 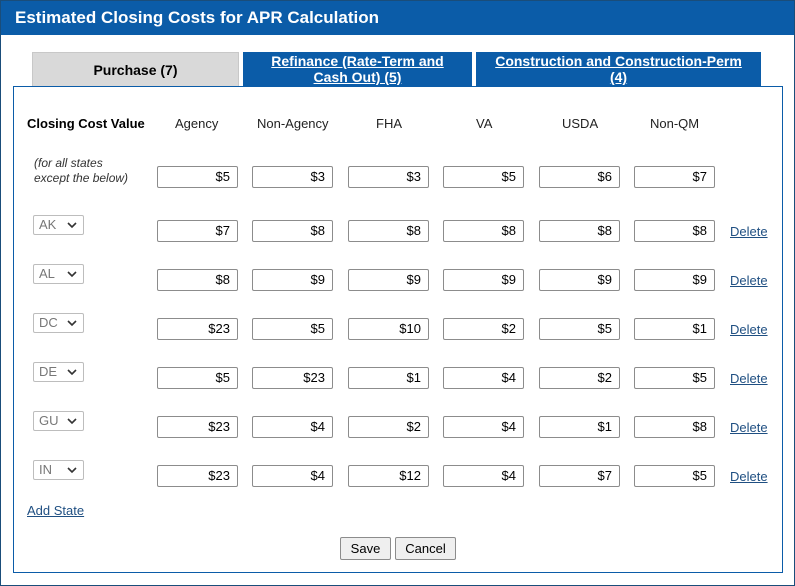 What do you see at coordinates (483, 280) in the screenshot?
I see `va-input: $9` at bounding box center [483, 280].